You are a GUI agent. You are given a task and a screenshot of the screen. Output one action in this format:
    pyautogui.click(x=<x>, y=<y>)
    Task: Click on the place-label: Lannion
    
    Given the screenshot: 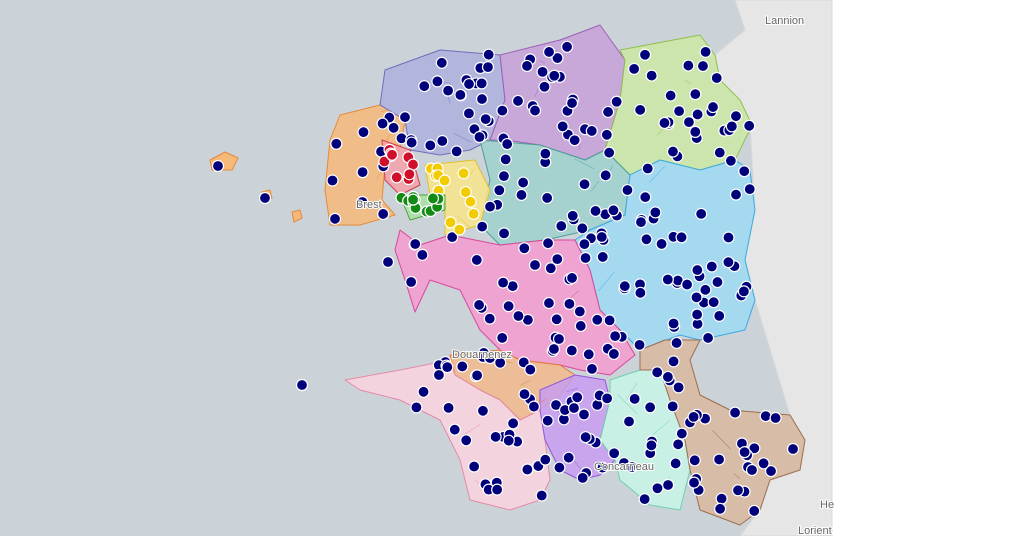 What is the action you would take?
    pyautogui.click(x=784, y=21)
    